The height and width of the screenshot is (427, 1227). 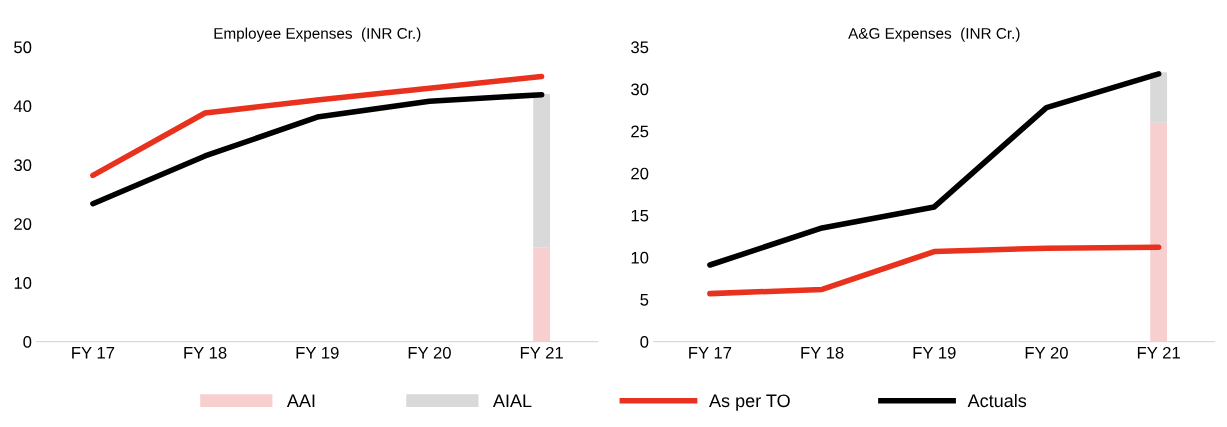 What do you see at coordinates (749, 402) in the screenshot?
I see `legend-label: As per TO` at bounding box center [749, 402].